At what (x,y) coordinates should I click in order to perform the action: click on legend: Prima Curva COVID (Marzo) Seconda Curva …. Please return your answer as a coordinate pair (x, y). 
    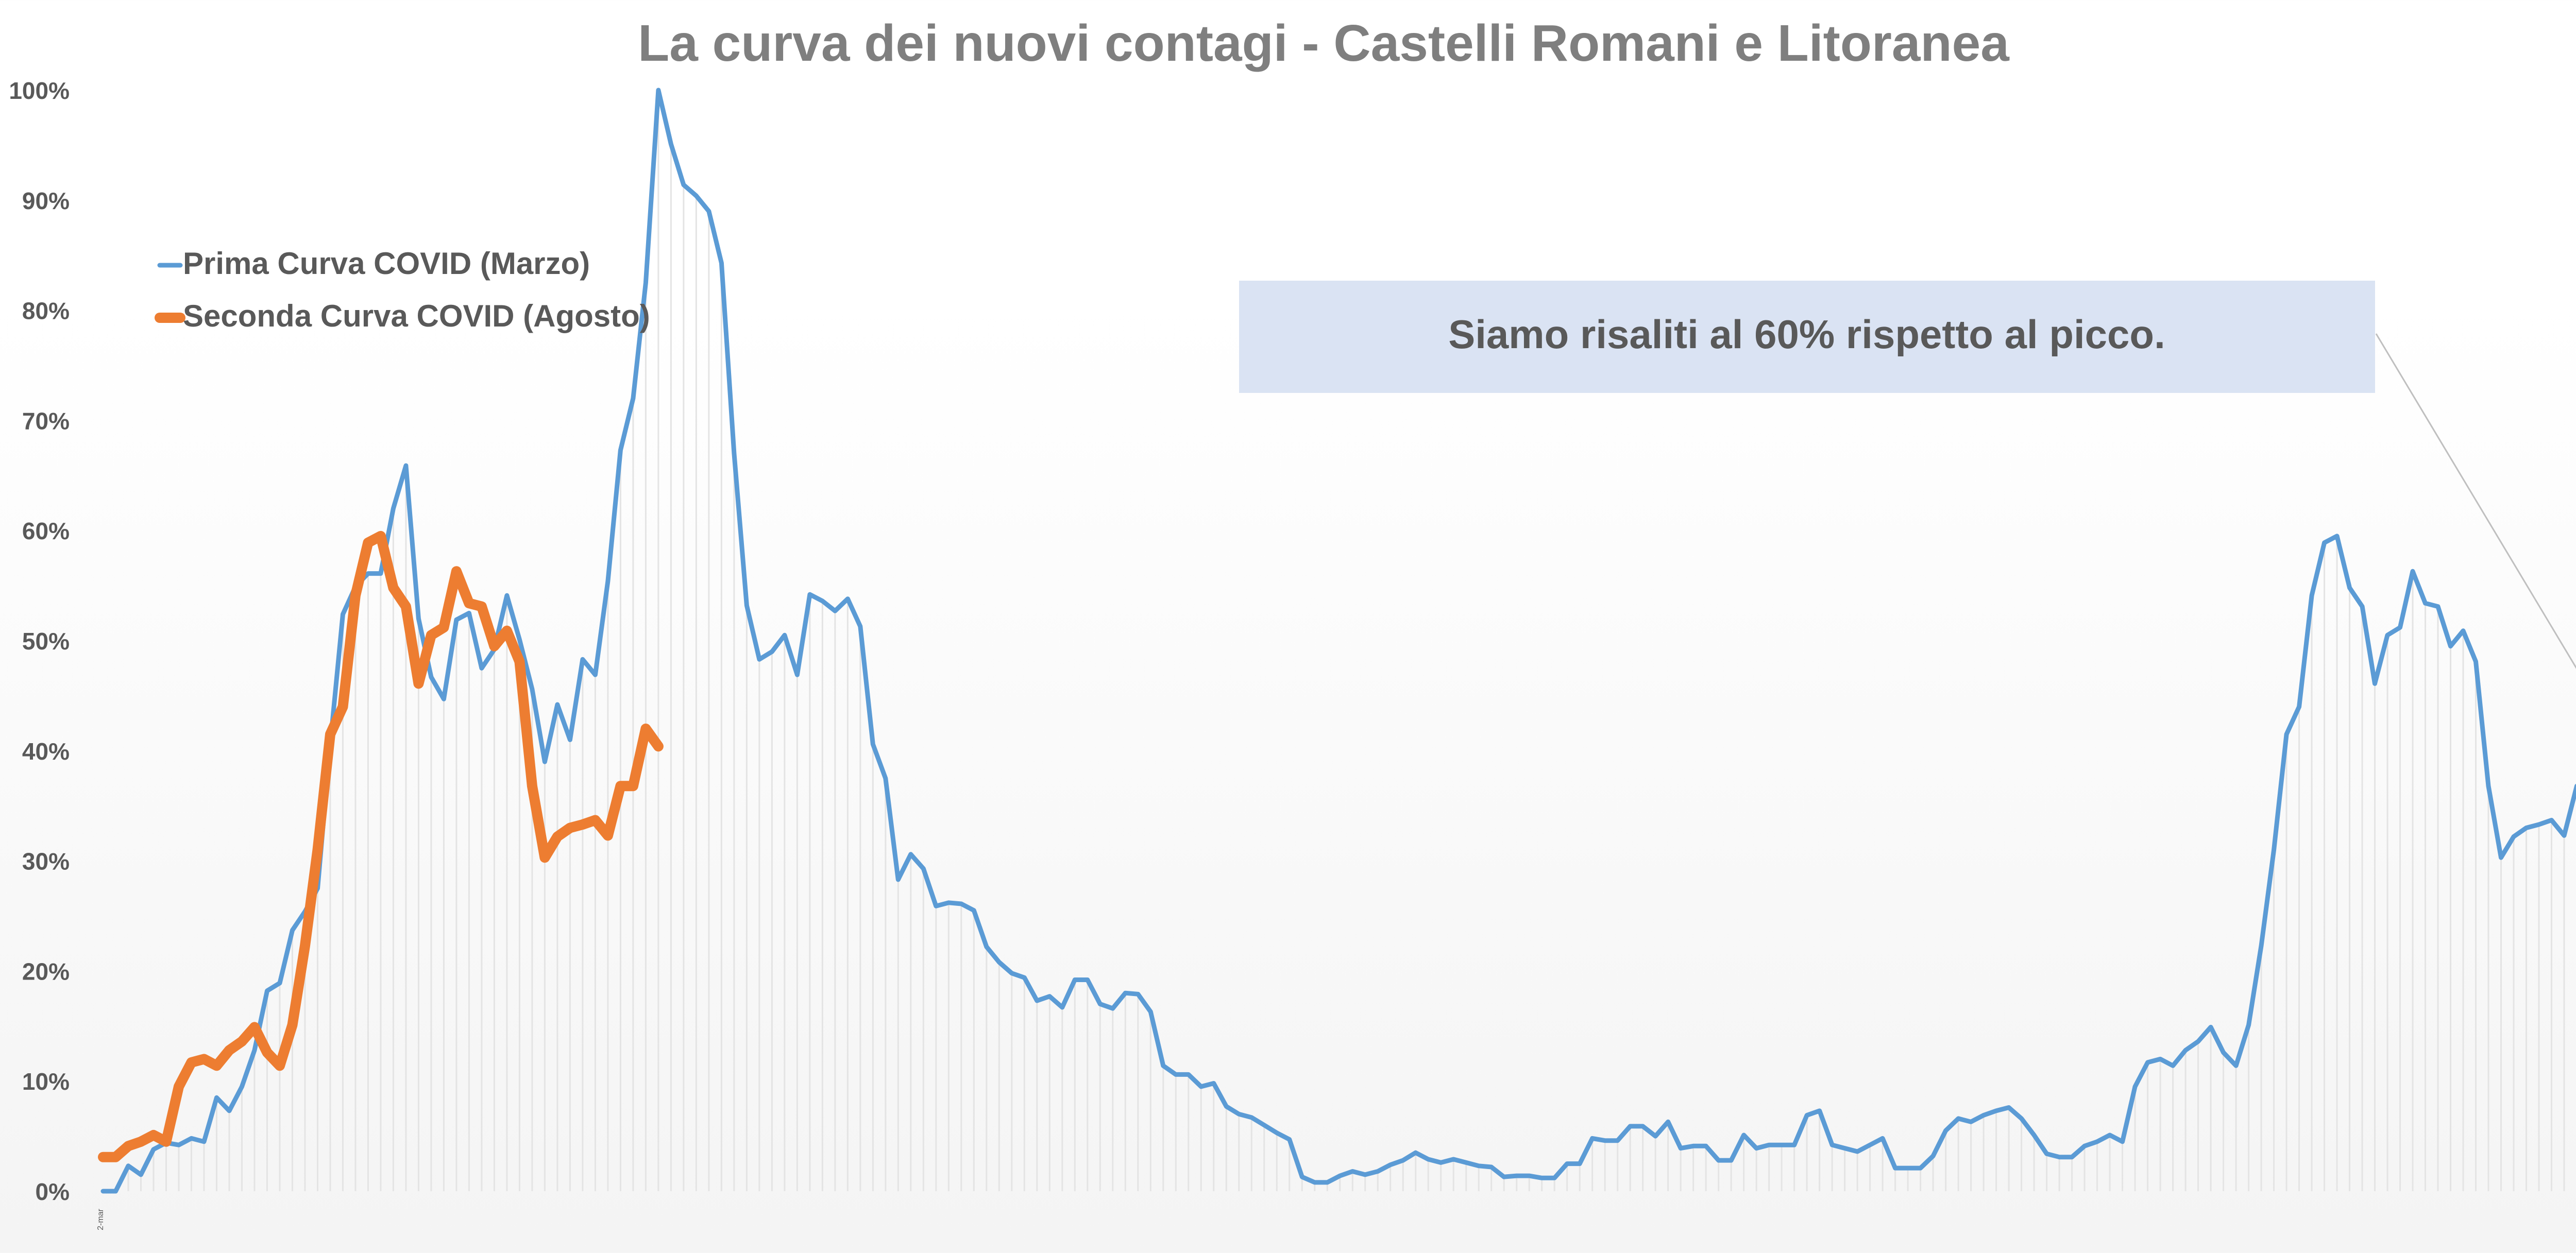
    Looking at the image, I should click on (402, 289).